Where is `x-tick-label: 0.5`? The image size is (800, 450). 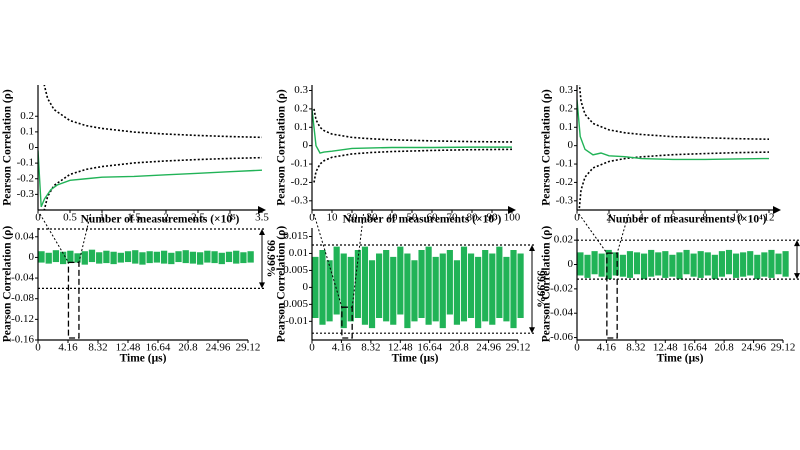 x-tick-label: 0.5 is located at coordinates (70, 218).